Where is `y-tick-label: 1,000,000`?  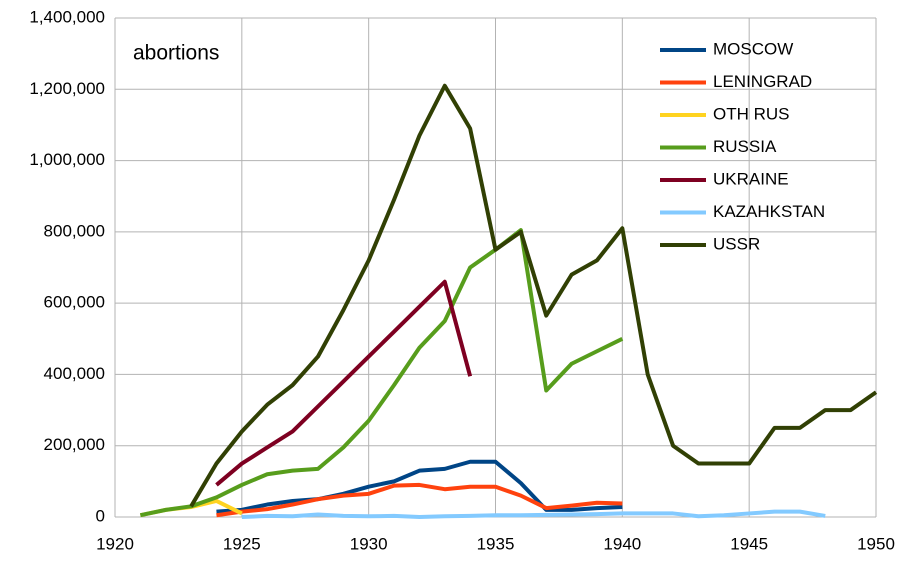
y-tick-label: 1,000,000 is located at coordinates (67, 159).